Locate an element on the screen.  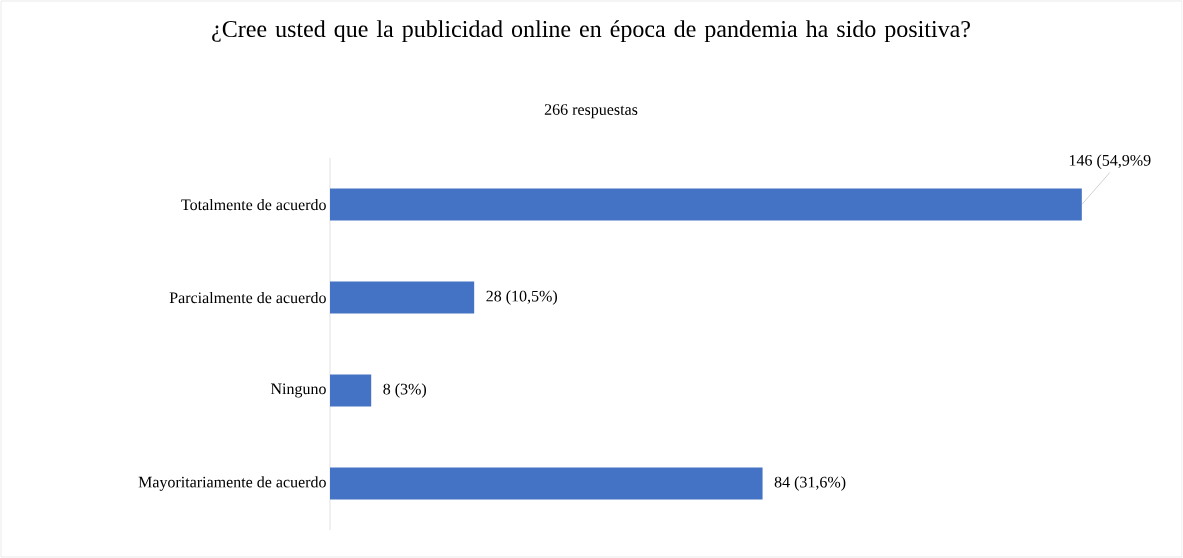
chart-title: ¿Cree usted que la publicidad online en época de pandemia ha sido positiva? is located at coordinates (591, 31).